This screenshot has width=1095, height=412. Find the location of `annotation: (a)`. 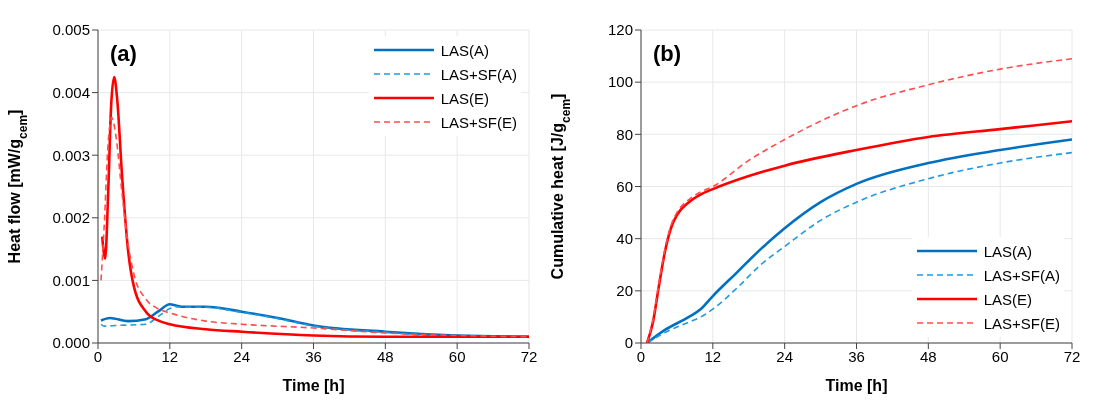

annotation: (a) is located at coordinates (123, 53).